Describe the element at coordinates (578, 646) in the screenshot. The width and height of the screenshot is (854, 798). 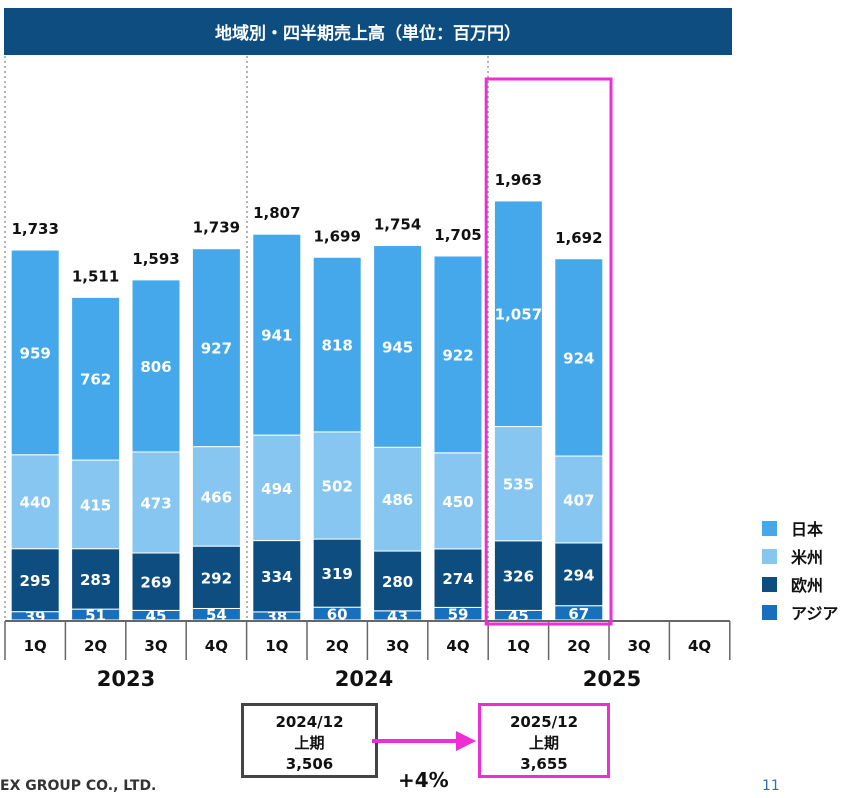
I see `quarter-label-9: 2Q` at that location.